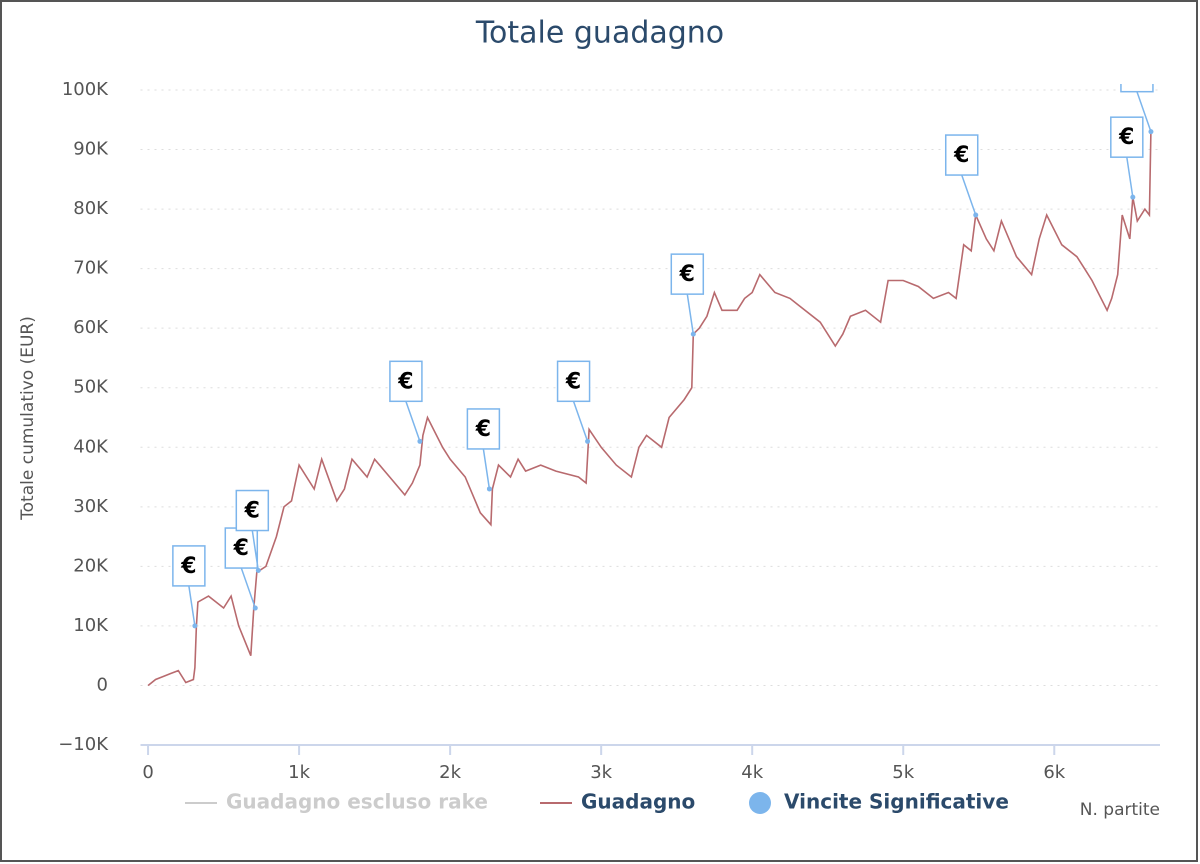 Image resolution: width=1200 pixels, height=864 pixels. What do you see at coordinates (102, 684) in the screenshot?
I see `y-tick-label: 0` at bounding box center [102, 684].